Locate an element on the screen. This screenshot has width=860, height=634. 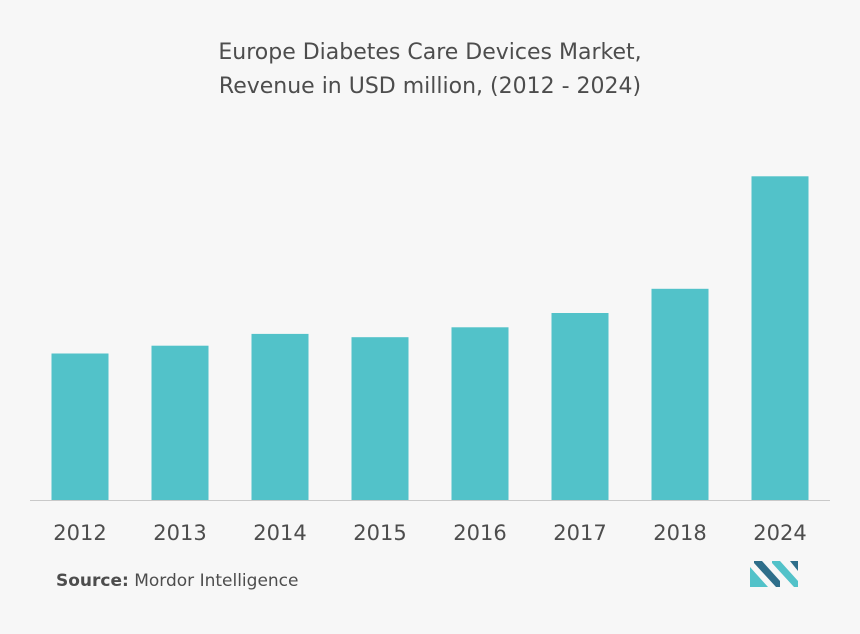
mordor-intelligence-logo-icon is located at coordinates (774, 574).